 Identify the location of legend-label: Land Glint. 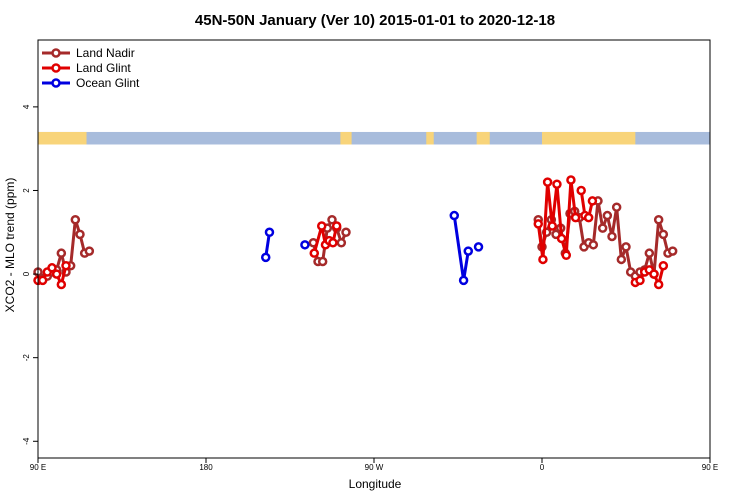
(103, 68).